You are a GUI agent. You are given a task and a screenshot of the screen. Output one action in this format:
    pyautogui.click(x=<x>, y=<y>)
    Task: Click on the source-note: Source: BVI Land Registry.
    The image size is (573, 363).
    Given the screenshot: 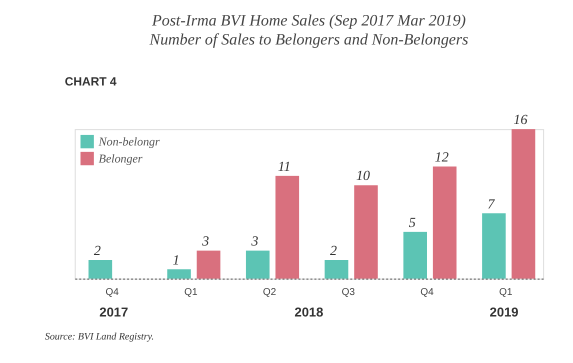 What is the action you would take?
    pyautogui.click(x=99, y=336)
    